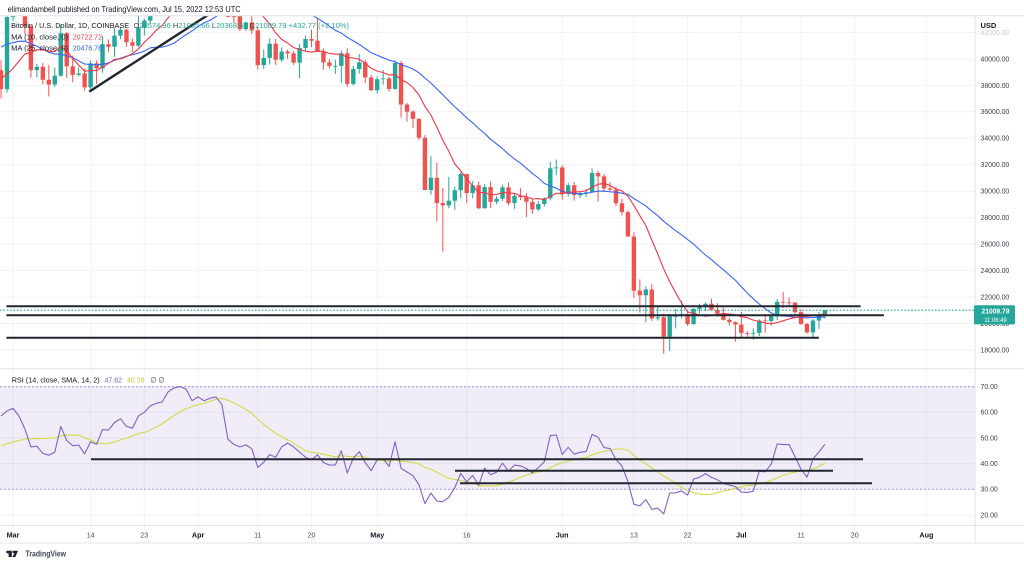 Image resolution: width=1024 pixels, height=570 pixels. I want to click on svg-text: 20.00, so click(989, 515).